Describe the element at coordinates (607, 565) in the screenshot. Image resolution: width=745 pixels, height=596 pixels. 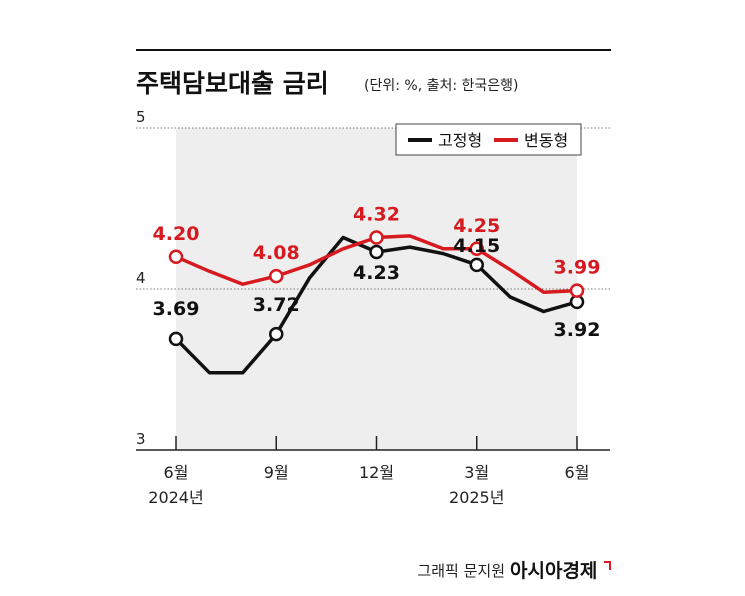
I see `brand-mark-icon` at that location.